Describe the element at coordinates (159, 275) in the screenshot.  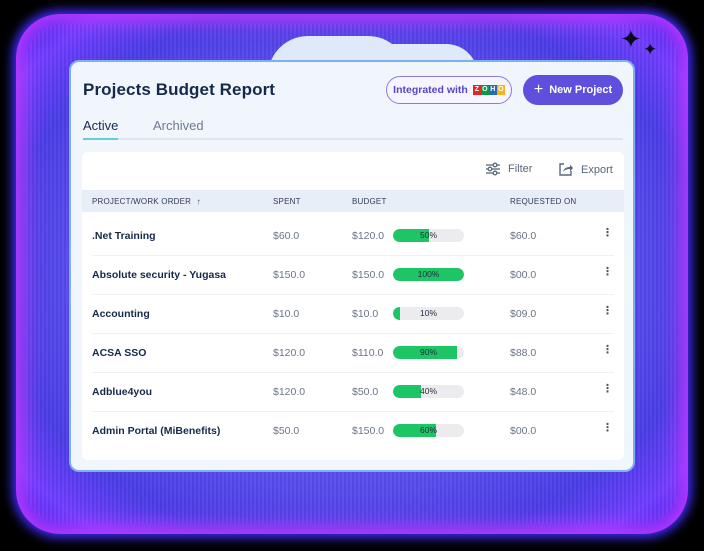
I see `project-name: Absolute security - Yugasa` at that location.